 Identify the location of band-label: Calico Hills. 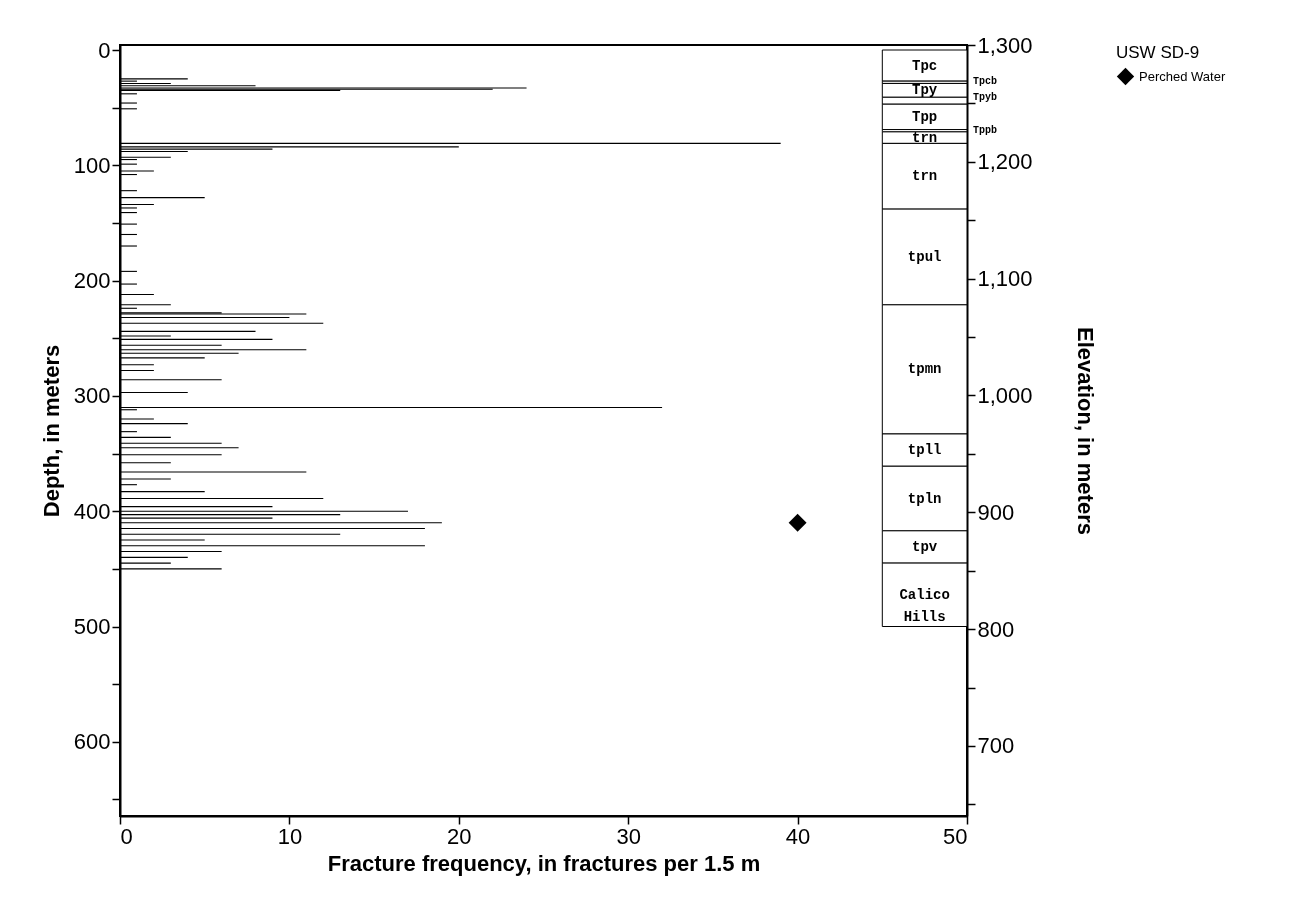
(924, 605).